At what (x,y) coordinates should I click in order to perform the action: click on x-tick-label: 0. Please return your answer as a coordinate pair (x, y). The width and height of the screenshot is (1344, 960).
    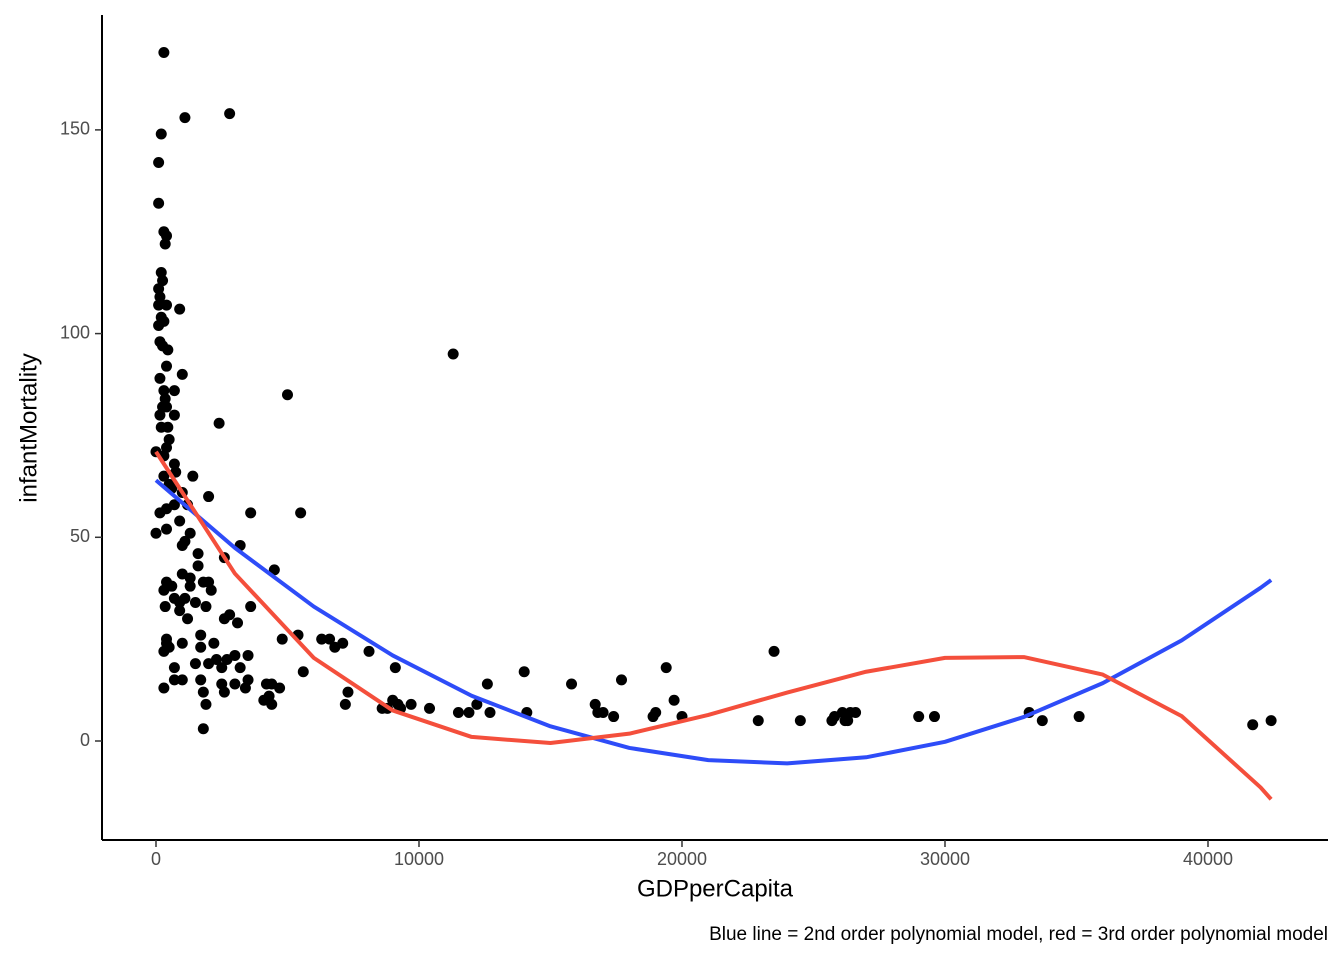
    Looking at the image, I should click on (156, 859).